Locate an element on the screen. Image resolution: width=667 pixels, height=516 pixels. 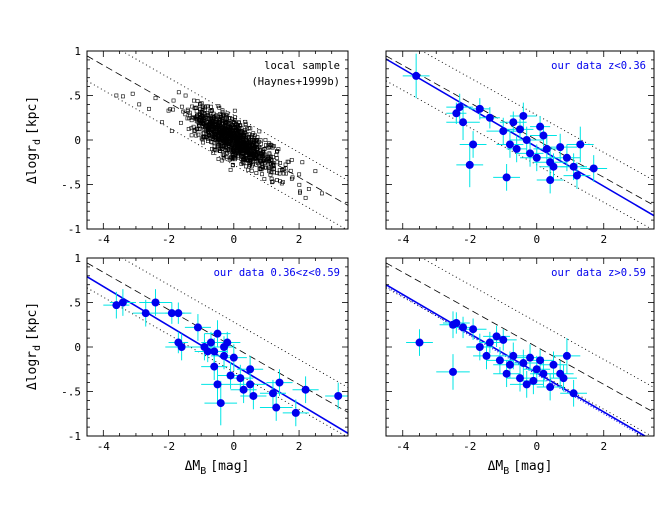
x-tick-label: -4 is located at coordinates (403, 239).